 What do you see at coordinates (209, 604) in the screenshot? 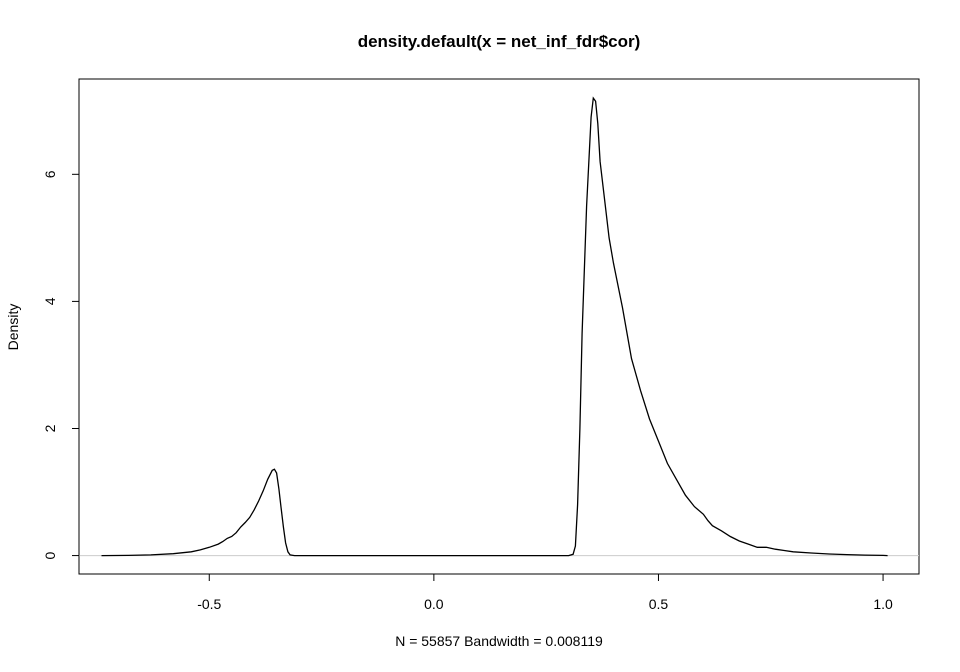
I see `x-tick-label: -0.5` at bounding box center [209, 604].